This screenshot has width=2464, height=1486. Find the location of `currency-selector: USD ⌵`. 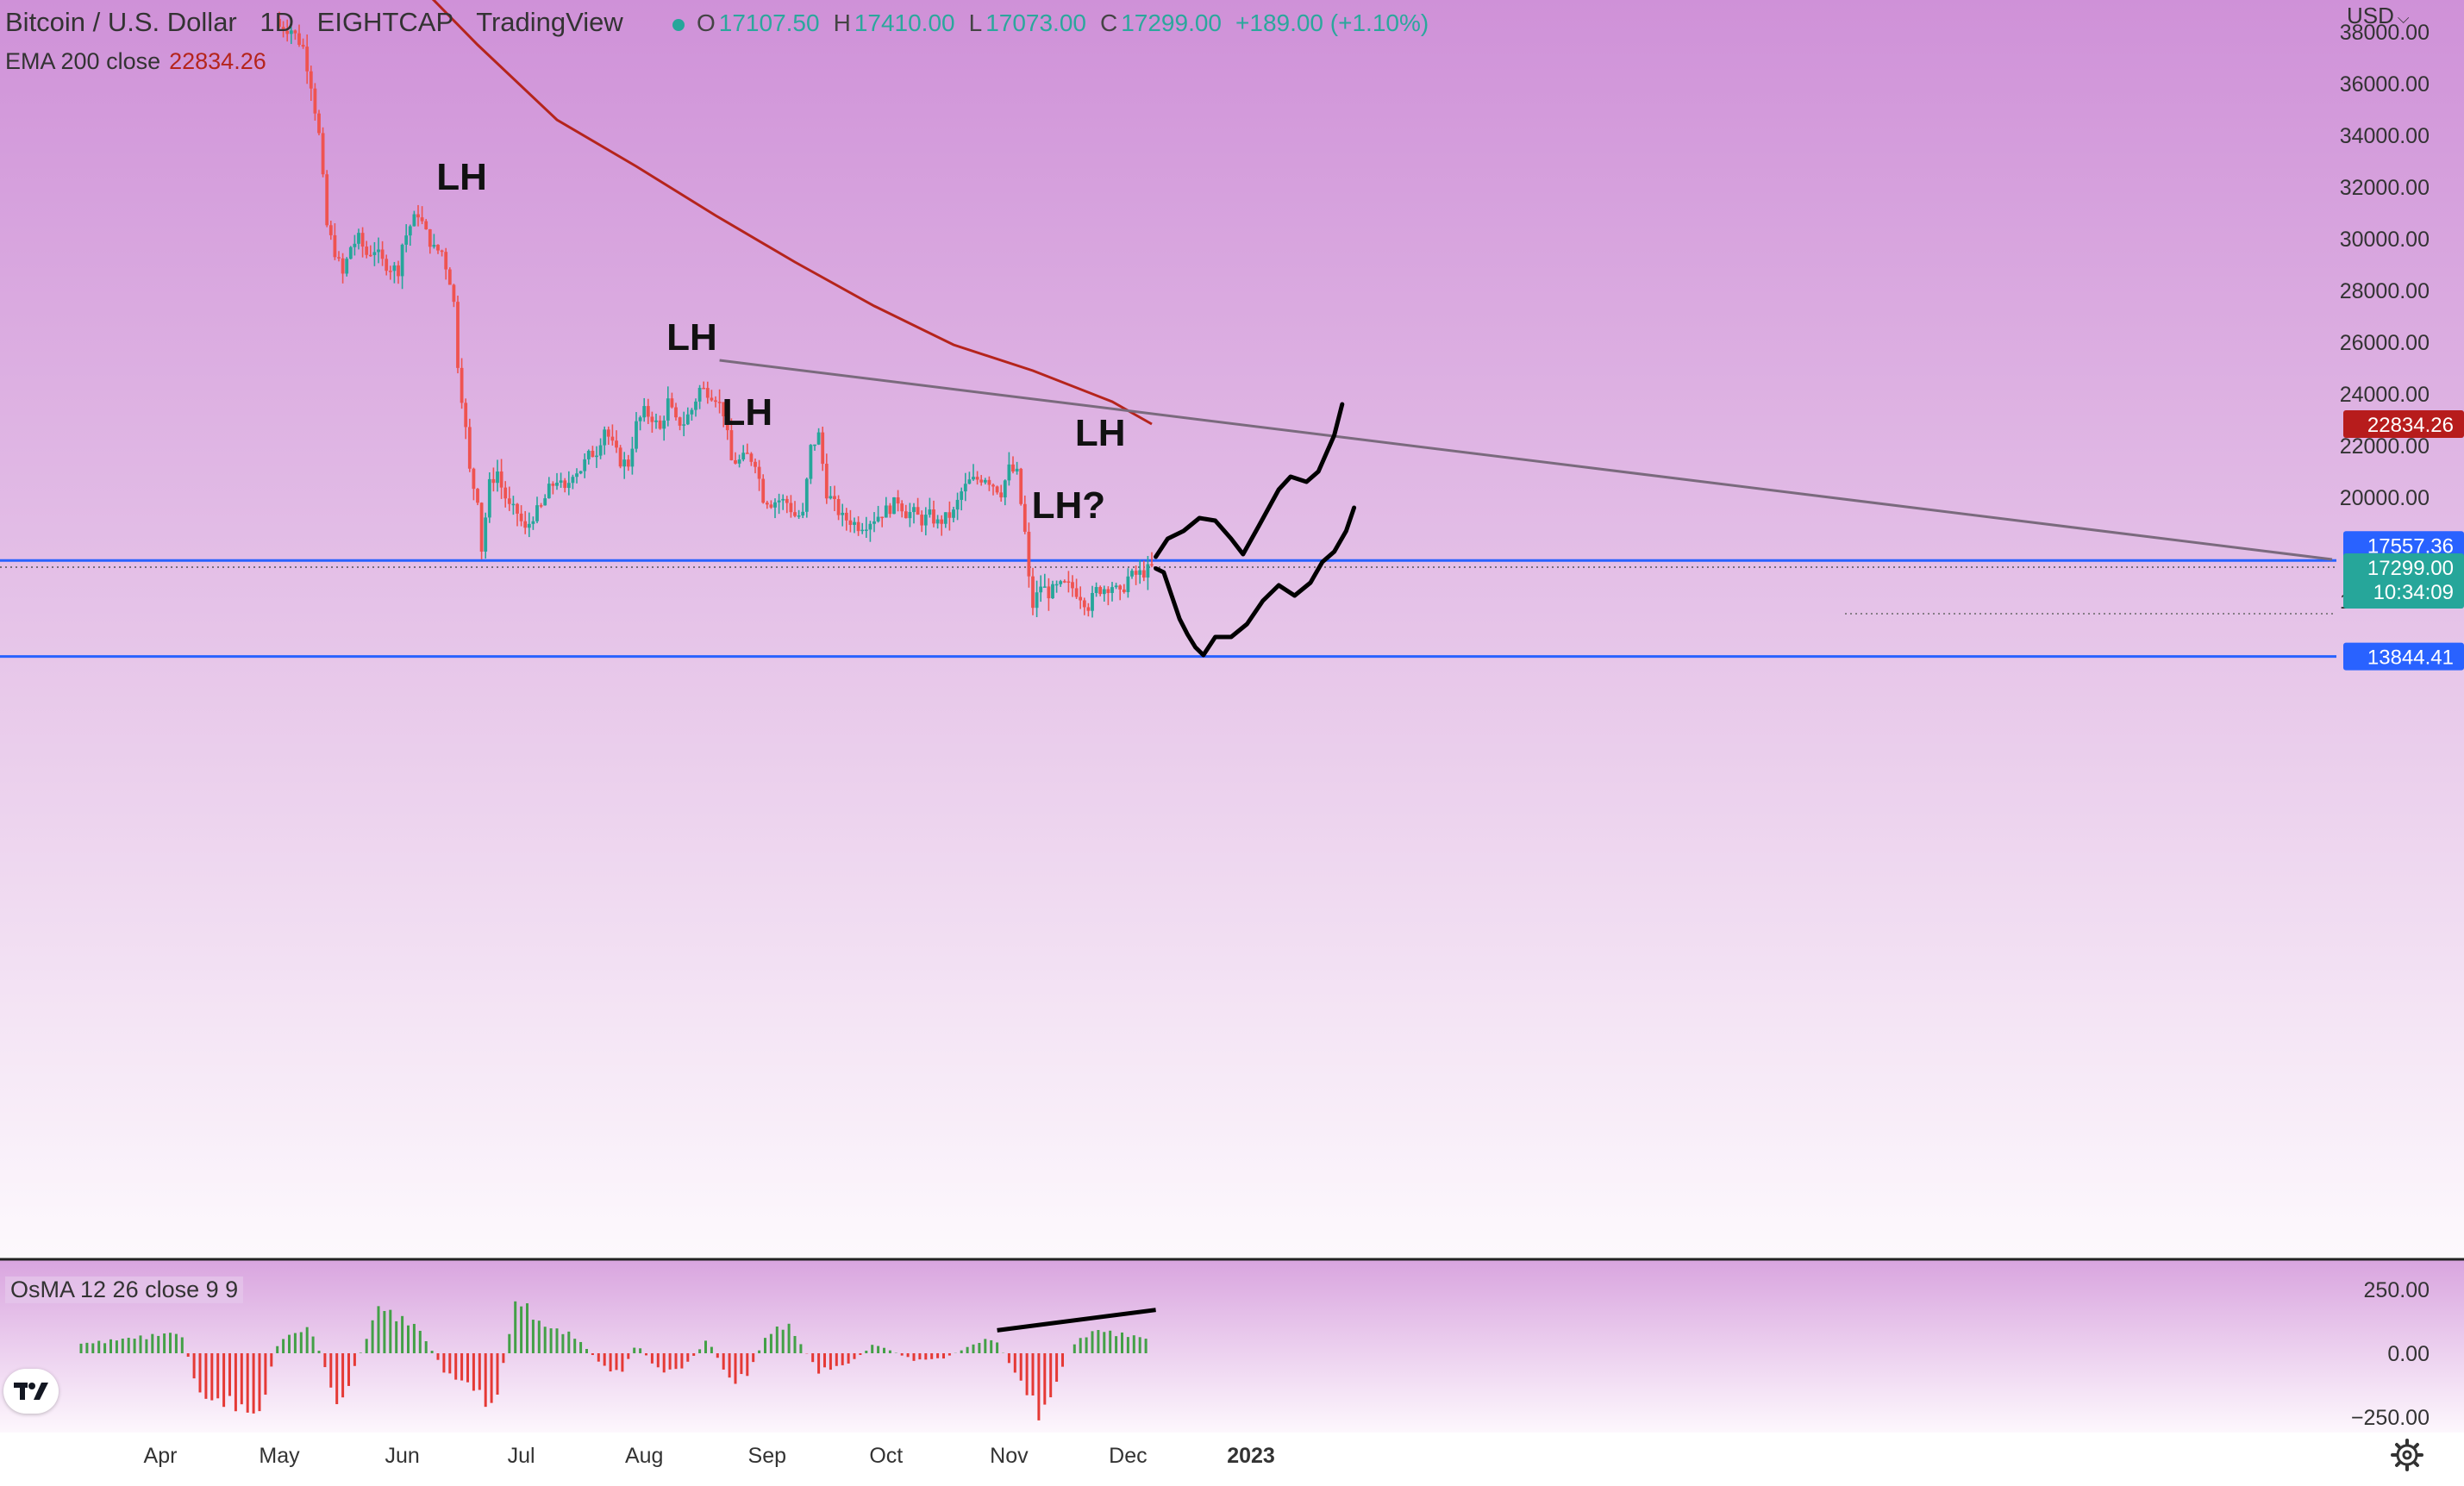

currency-selector: USD ⌵ is located at coordinates (2378, 16).